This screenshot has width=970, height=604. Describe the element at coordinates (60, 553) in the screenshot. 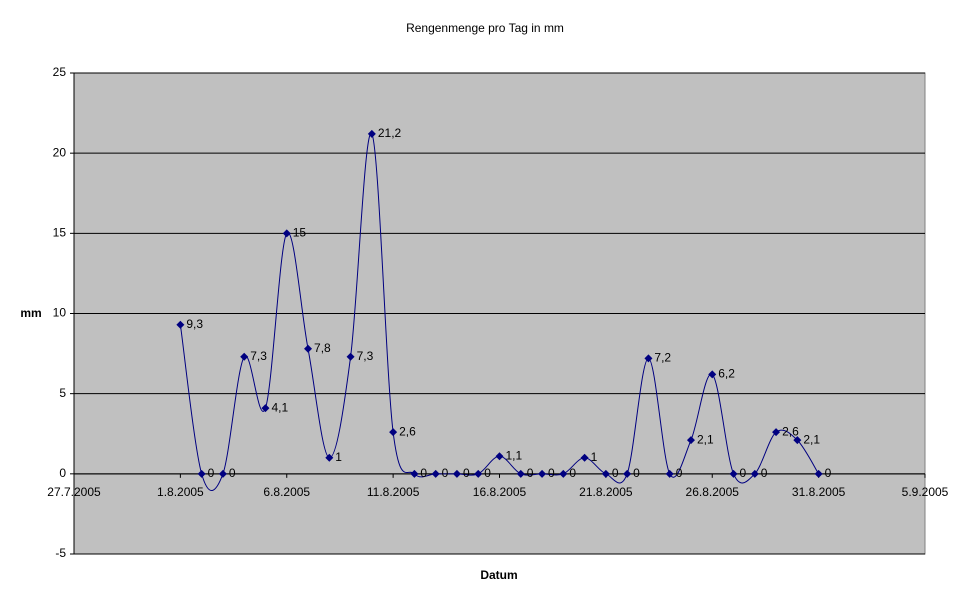

I see `y-tick-label: -5` at that location.